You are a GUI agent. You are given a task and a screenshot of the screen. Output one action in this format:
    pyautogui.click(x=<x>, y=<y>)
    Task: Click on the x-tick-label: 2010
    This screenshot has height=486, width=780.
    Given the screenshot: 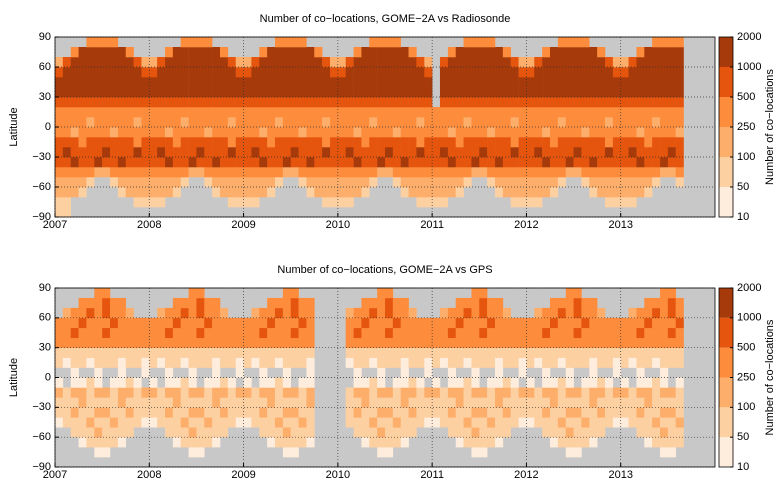 What is the action you would take?
    pyautogui.click(x=338, y=475)
    